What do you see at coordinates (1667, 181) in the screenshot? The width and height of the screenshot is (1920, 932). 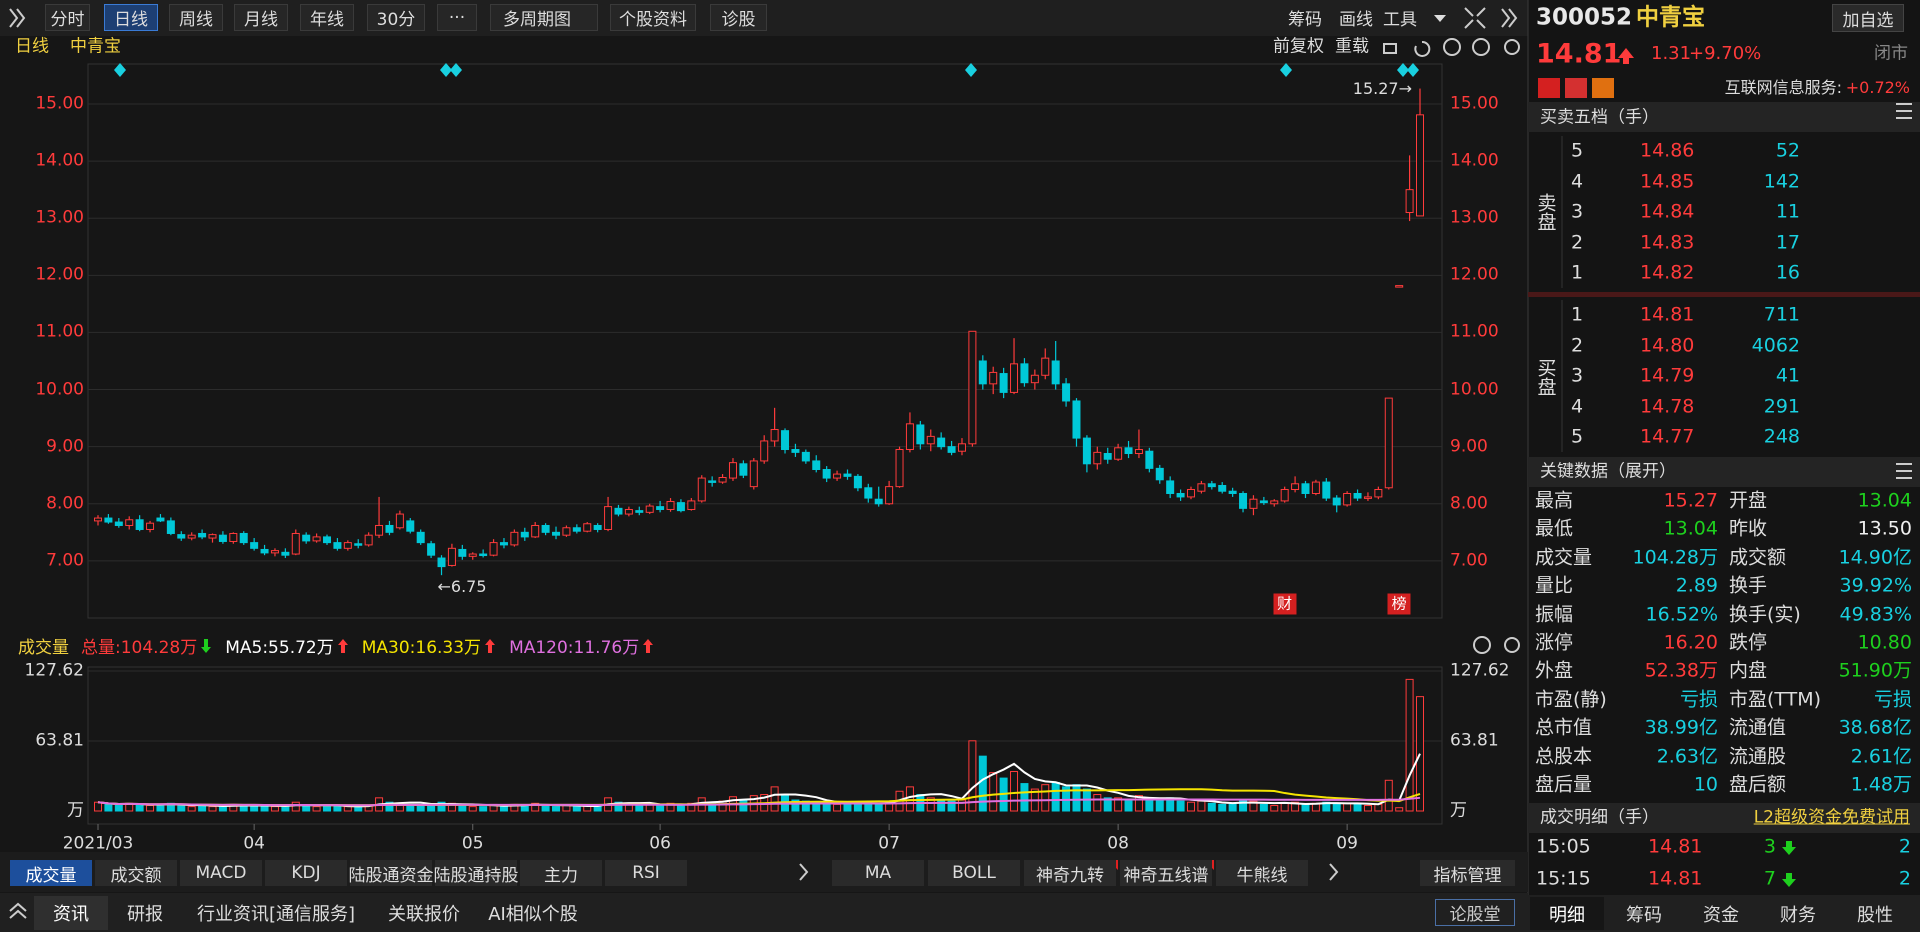 I see `level-price: 14.85` at bounding box center [1667, 181].